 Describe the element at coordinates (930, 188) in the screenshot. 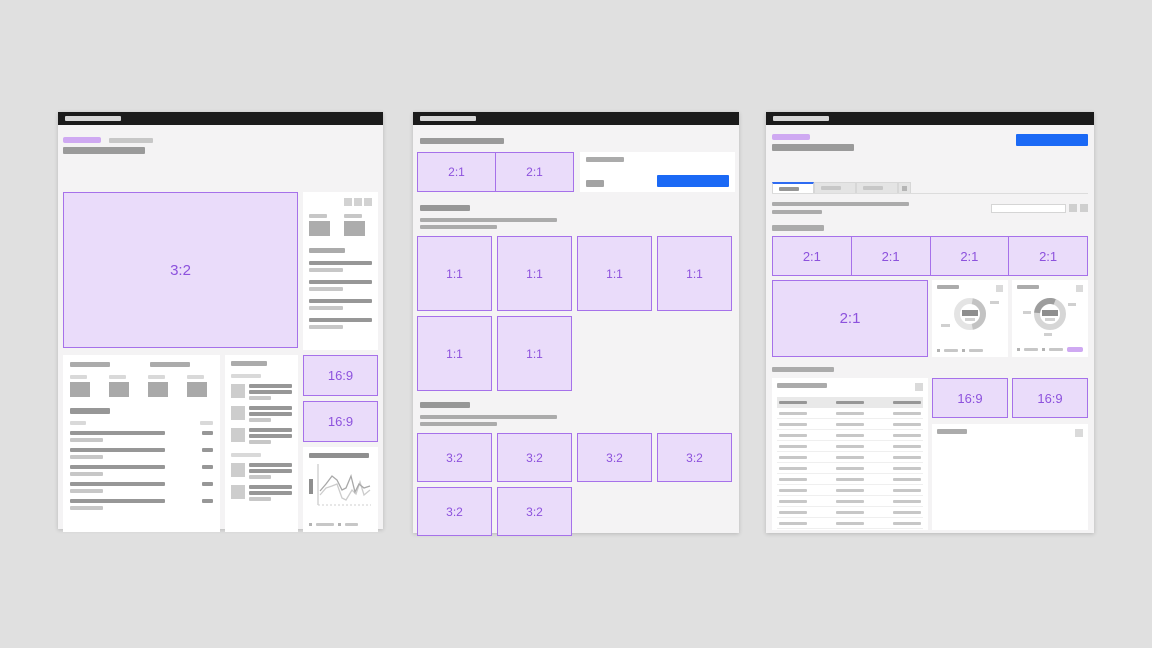

I see `tab-bar` at that location.